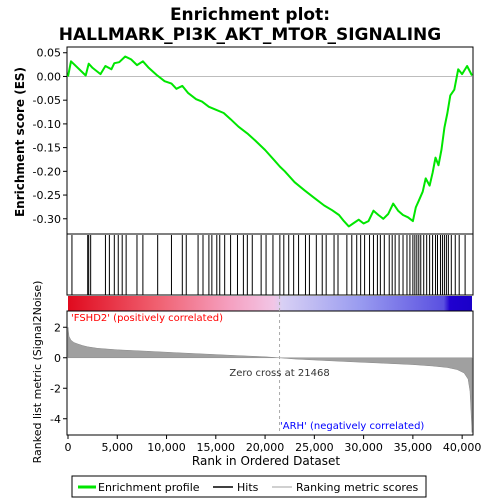 The image size is (500, 504). What do you see at coordinates (147, 318) in the screenshot?
I see `positive-correlation-label: 'FSHD2' (positively correlated)` at bounding box center [147, 318].